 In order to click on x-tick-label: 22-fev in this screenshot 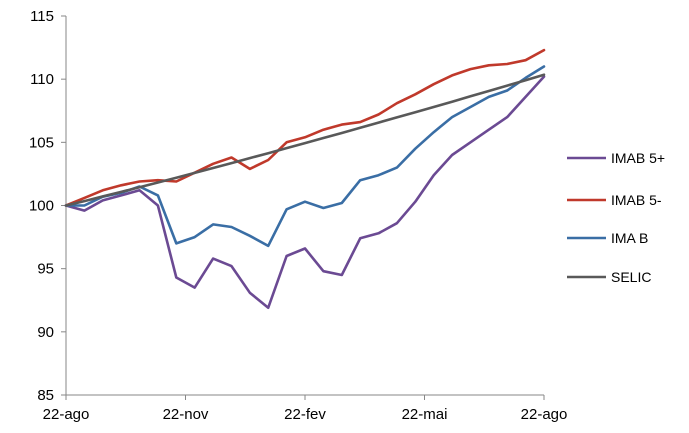, I will do `click(305, 414)`.